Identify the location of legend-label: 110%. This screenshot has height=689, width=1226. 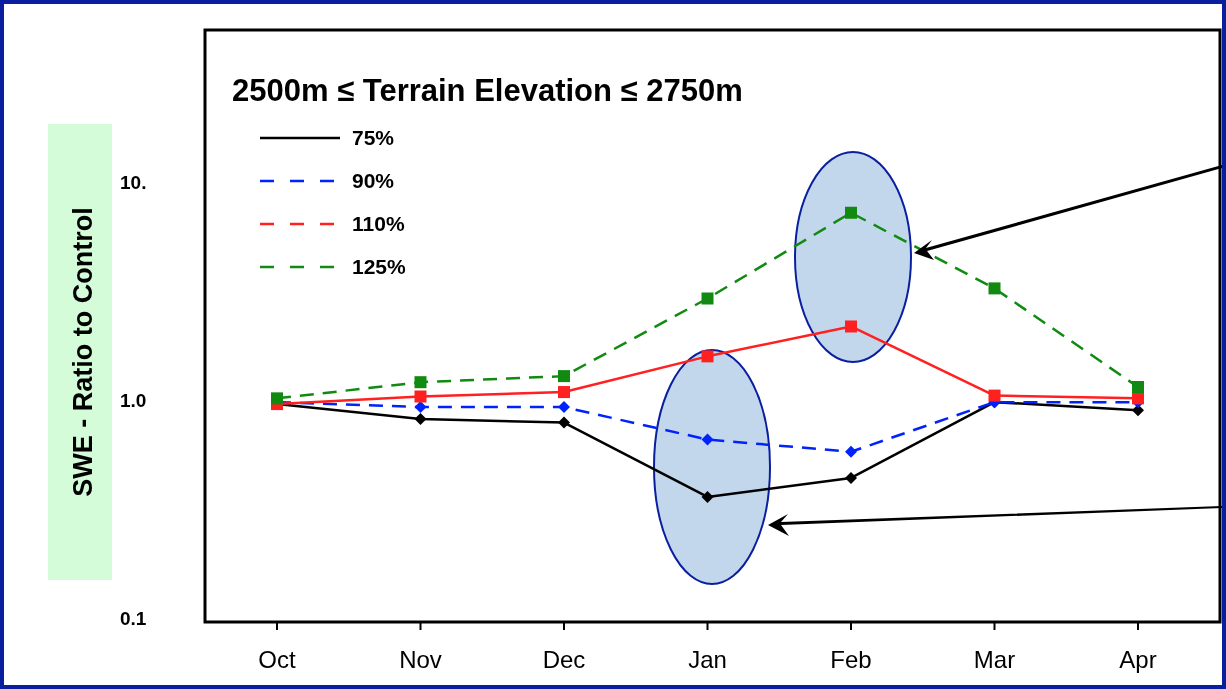
(378, 224).